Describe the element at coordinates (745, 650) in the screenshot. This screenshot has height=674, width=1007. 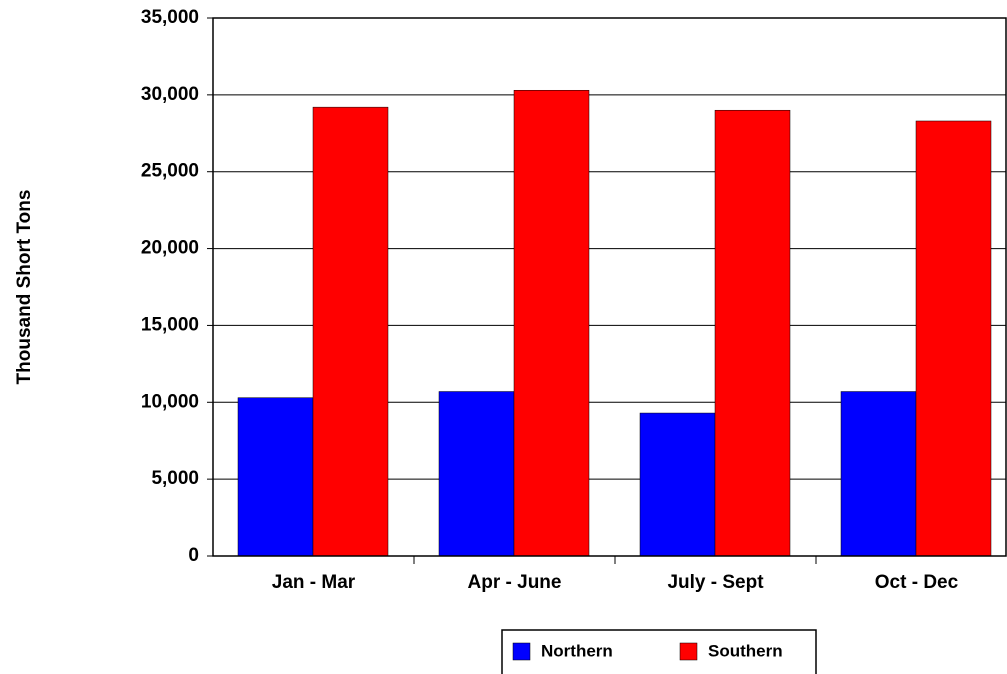
I see `legend-label: Southern` at that location.